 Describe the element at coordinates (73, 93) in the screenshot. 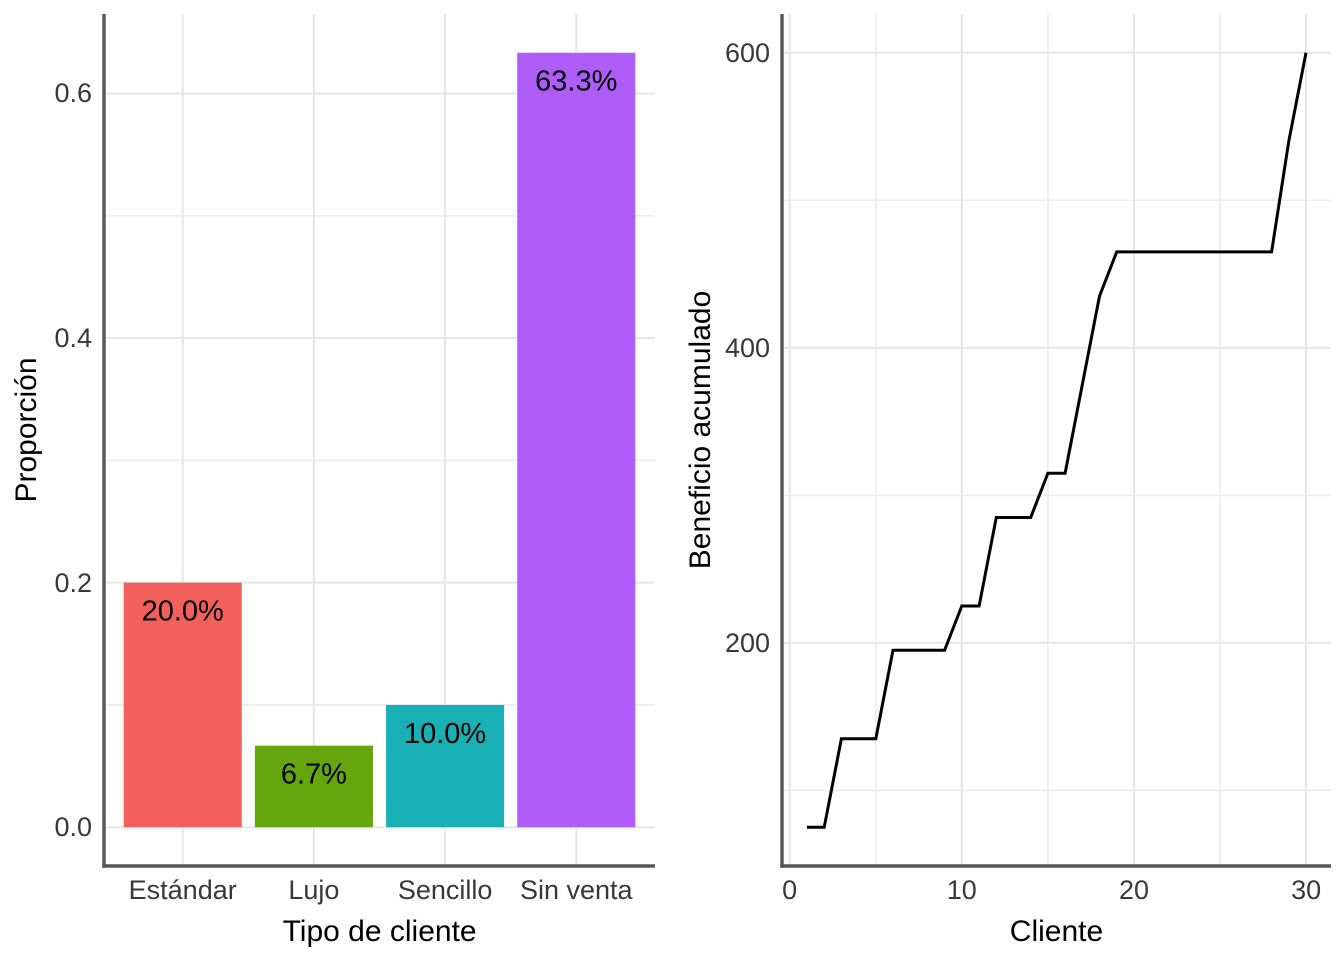

I see `y-tick-0.6: 0.6` at that location.